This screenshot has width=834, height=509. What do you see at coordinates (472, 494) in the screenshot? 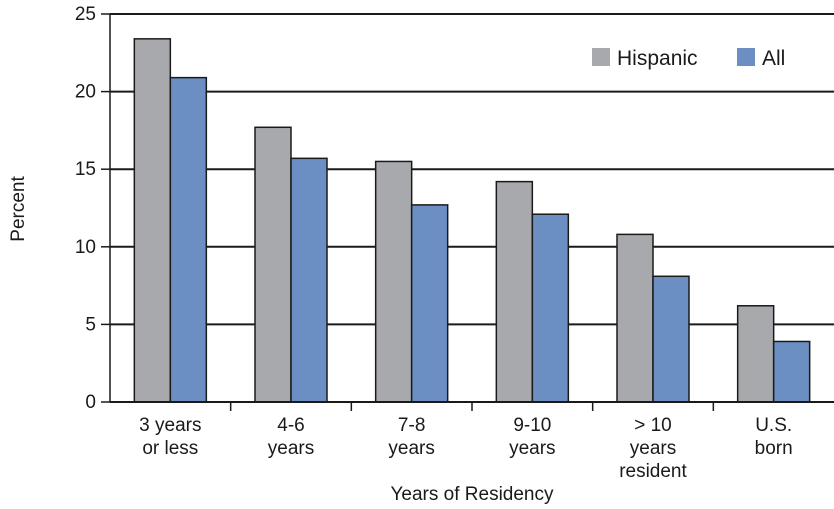
I see `x-axis-title: Years of Residency` at bounding box center [472, 494].